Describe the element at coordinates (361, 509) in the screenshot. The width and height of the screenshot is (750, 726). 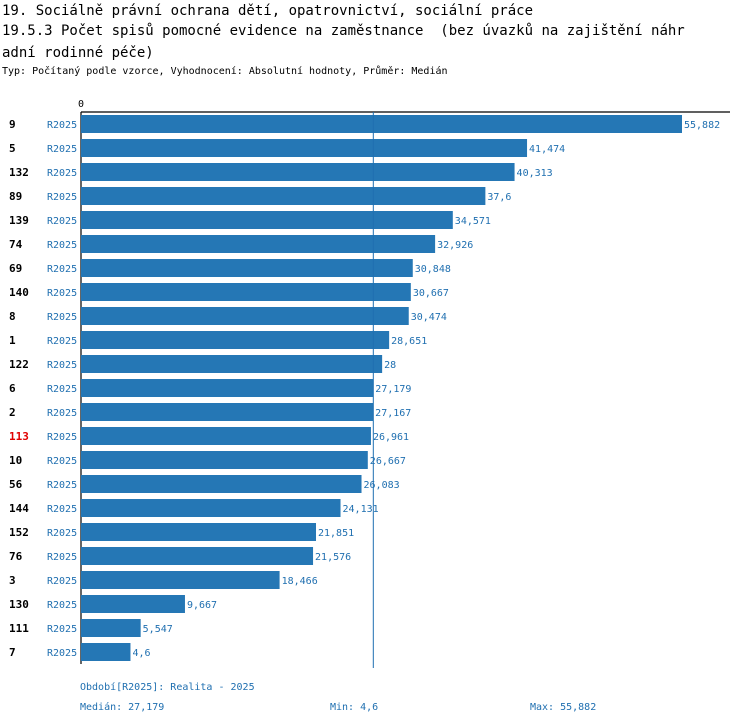
I see `value-label: 24,131` at that location.